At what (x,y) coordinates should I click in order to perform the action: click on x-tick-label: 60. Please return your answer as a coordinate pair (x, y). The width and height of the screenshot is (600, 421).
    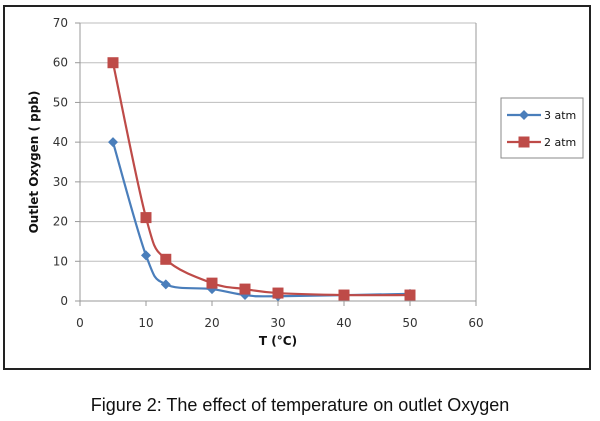
    Looking at the image, I should click on (475, 323).